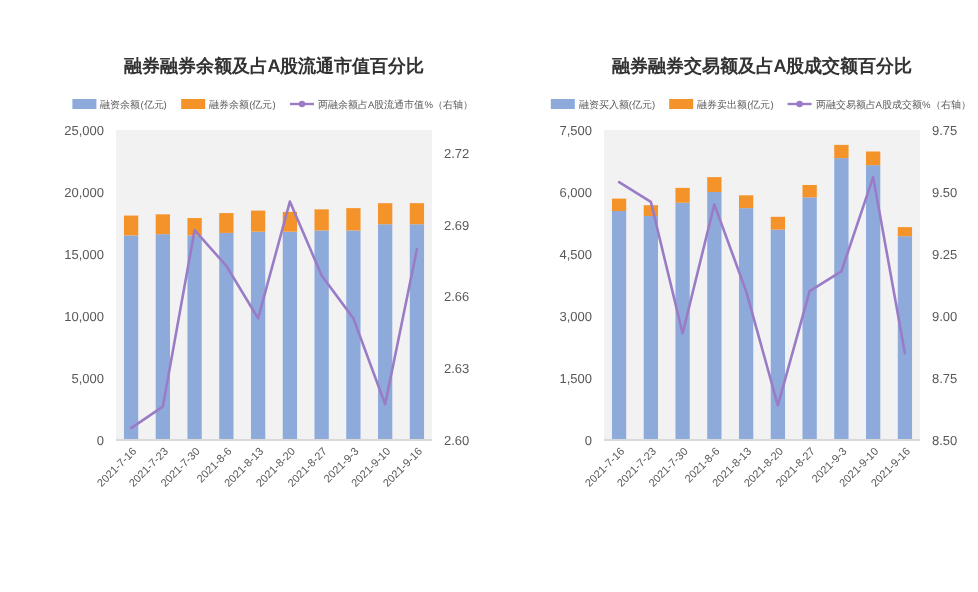 Image resolution: width=978 pixels, height=592 pixels. I want to click on chart-title: 融券融券余额及占A股流通市值百分比, so click(274, 66).